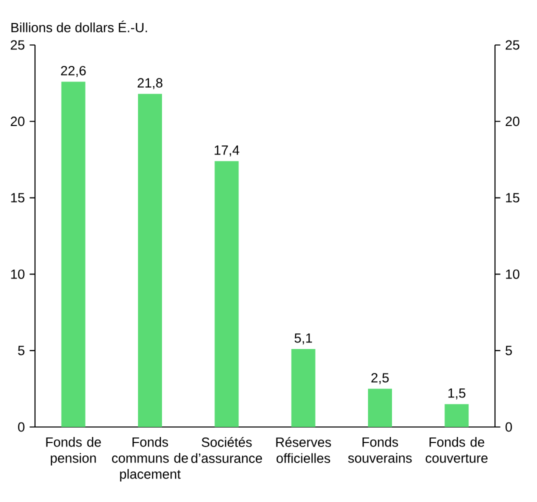 This screenshot has height=502, width=537. What do you see at coordinates (380, 378) in the screenshot?
I see `data-label: 2,5` at bounding box center [380, 378].